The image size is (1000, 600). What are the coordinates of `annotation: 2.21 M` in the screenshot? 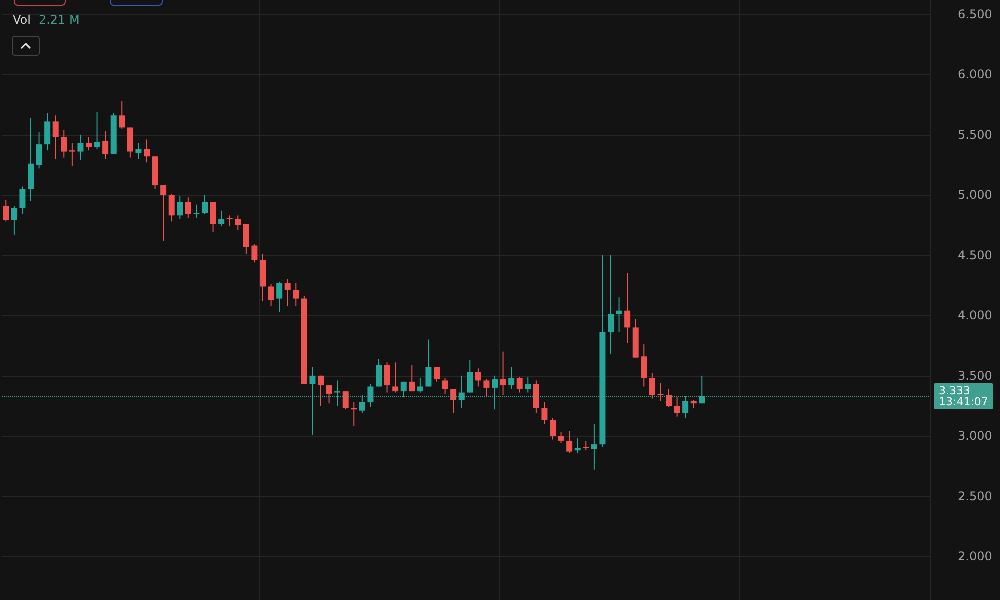 It's located at (59, 20).